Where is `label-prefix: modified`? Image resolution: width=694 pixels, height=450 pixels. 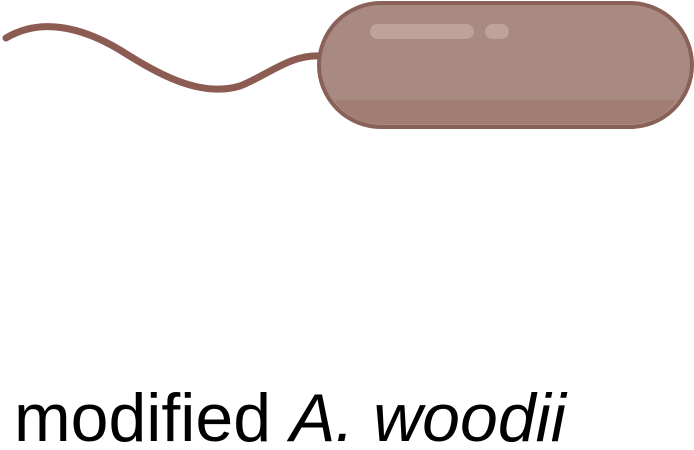 label-prefix: modified is located at coordinates (143, 415).